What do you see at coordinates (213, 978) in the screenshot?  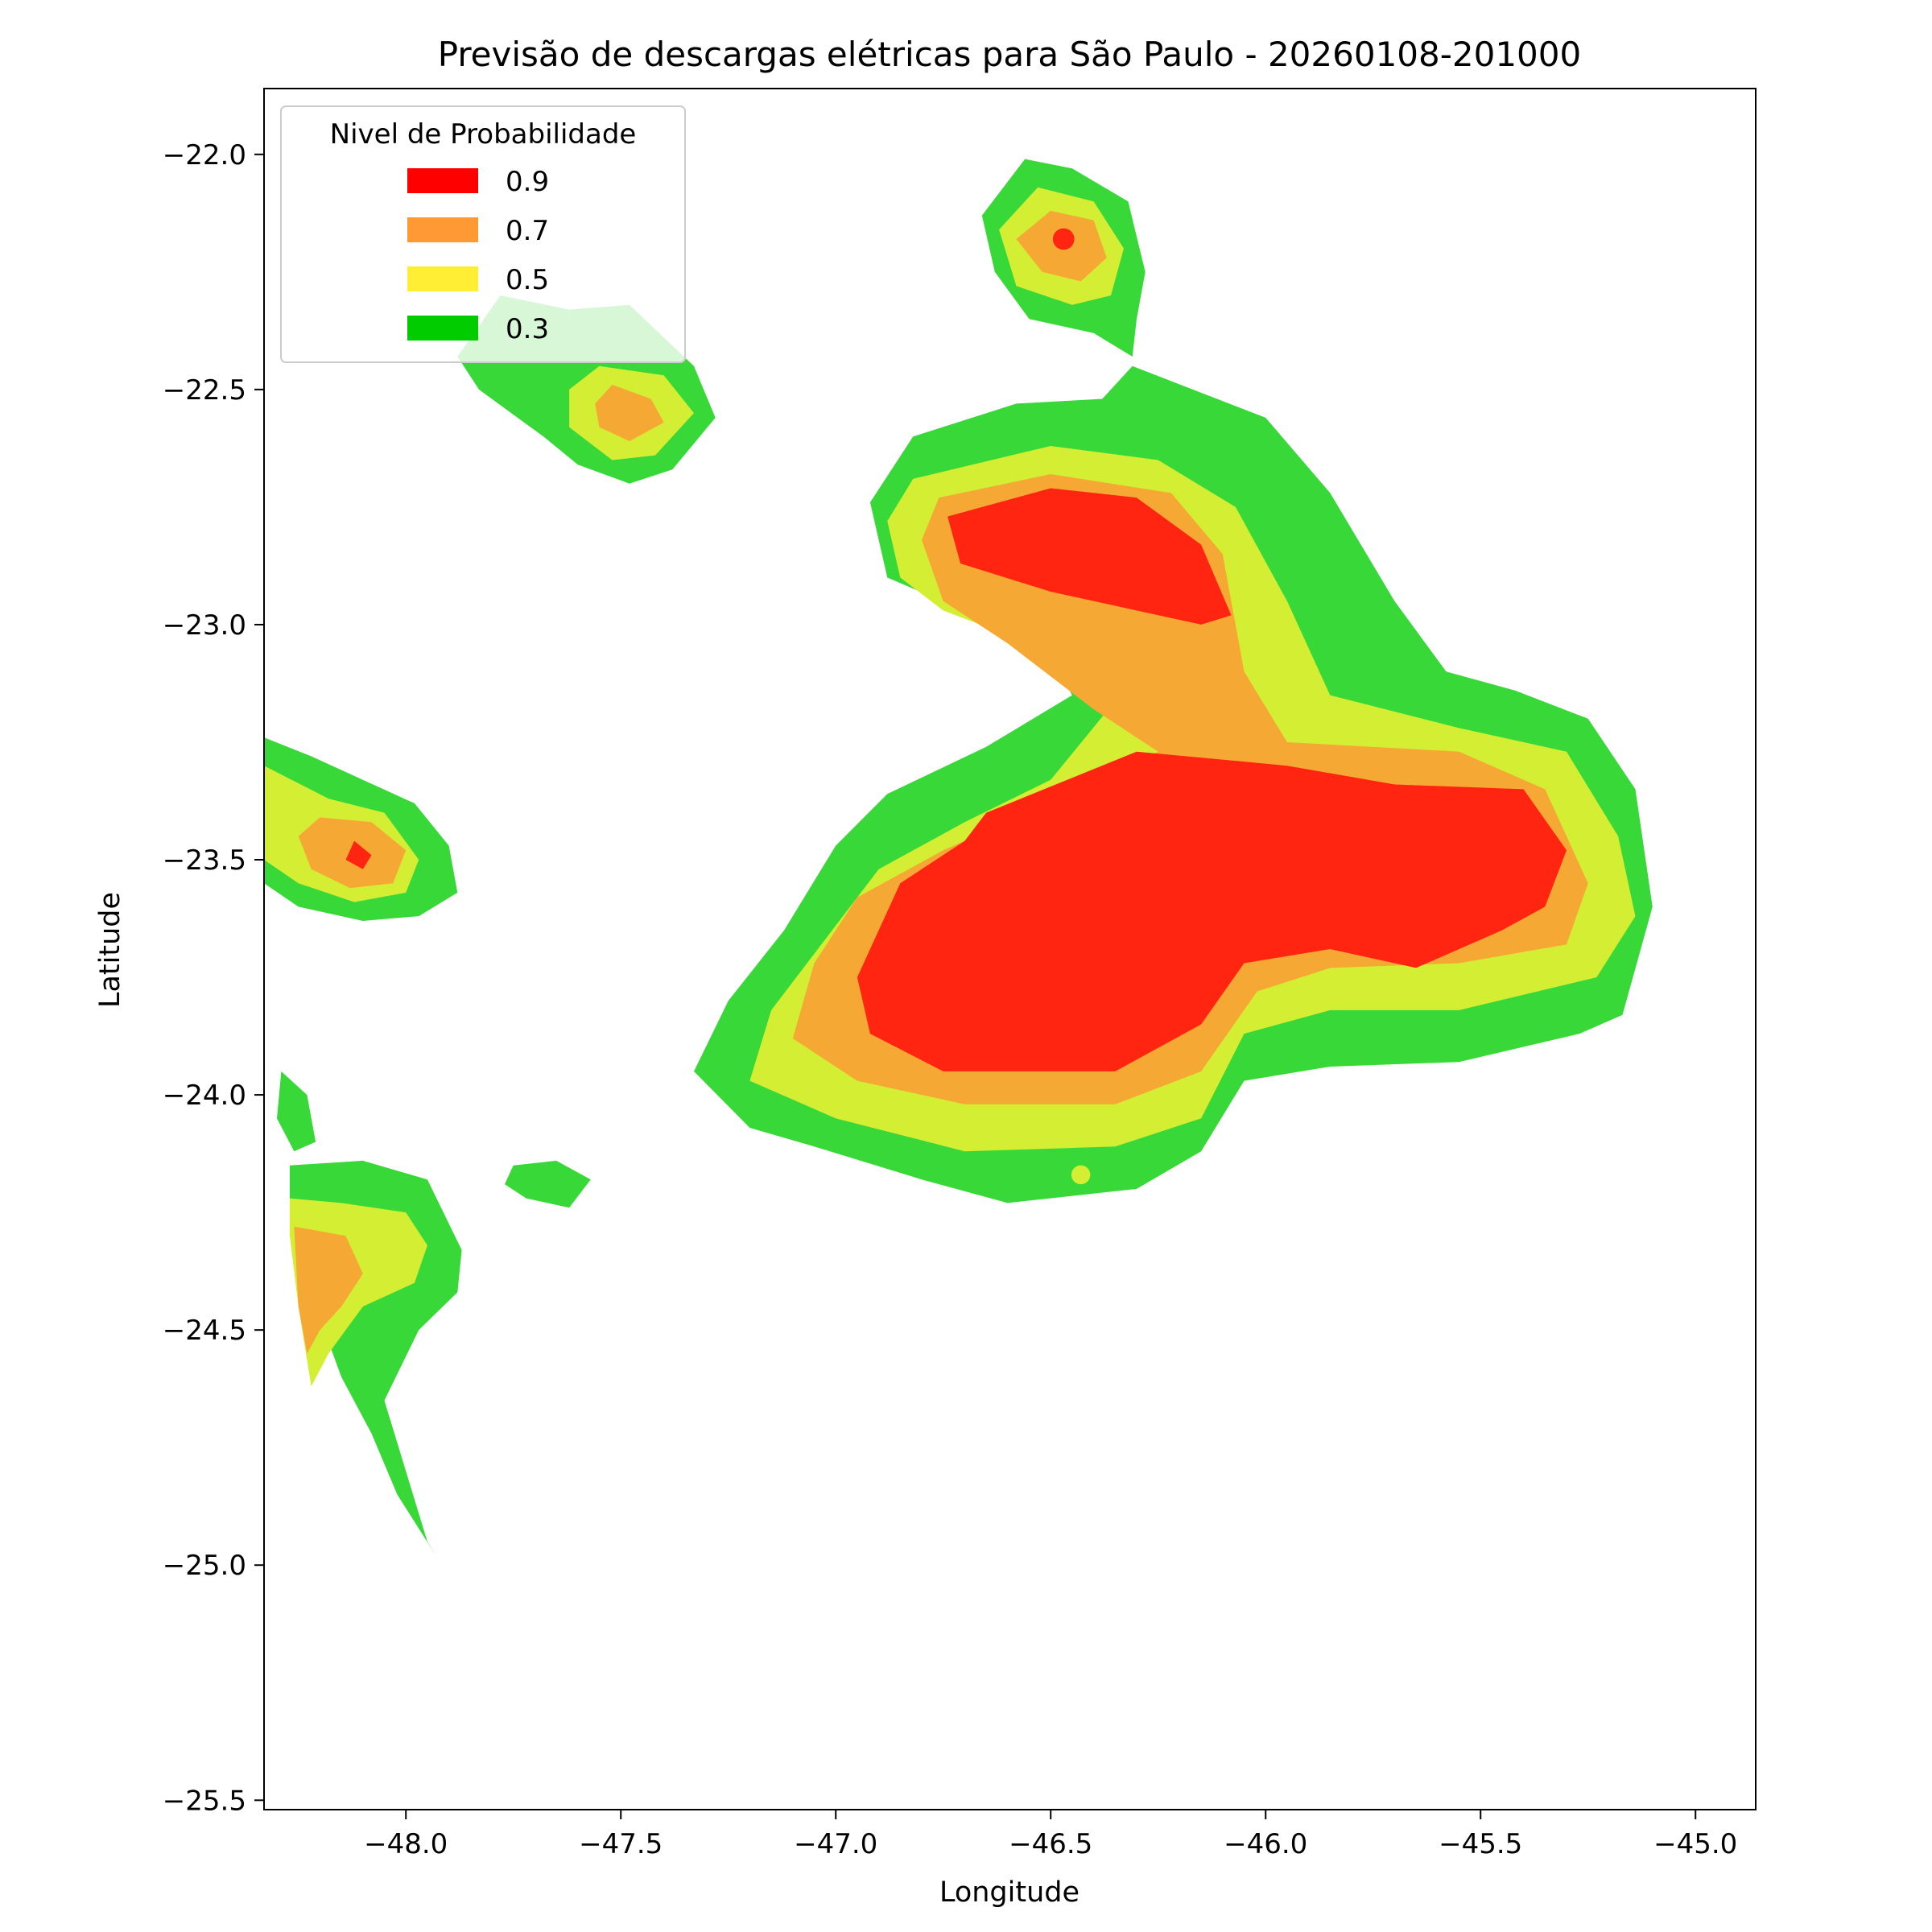 I see `y-axis: −22.0 −22.5 −23.0 −23.5 −24.0 −24.5 −25.0 −25.5` at bounding box center [213, 978].